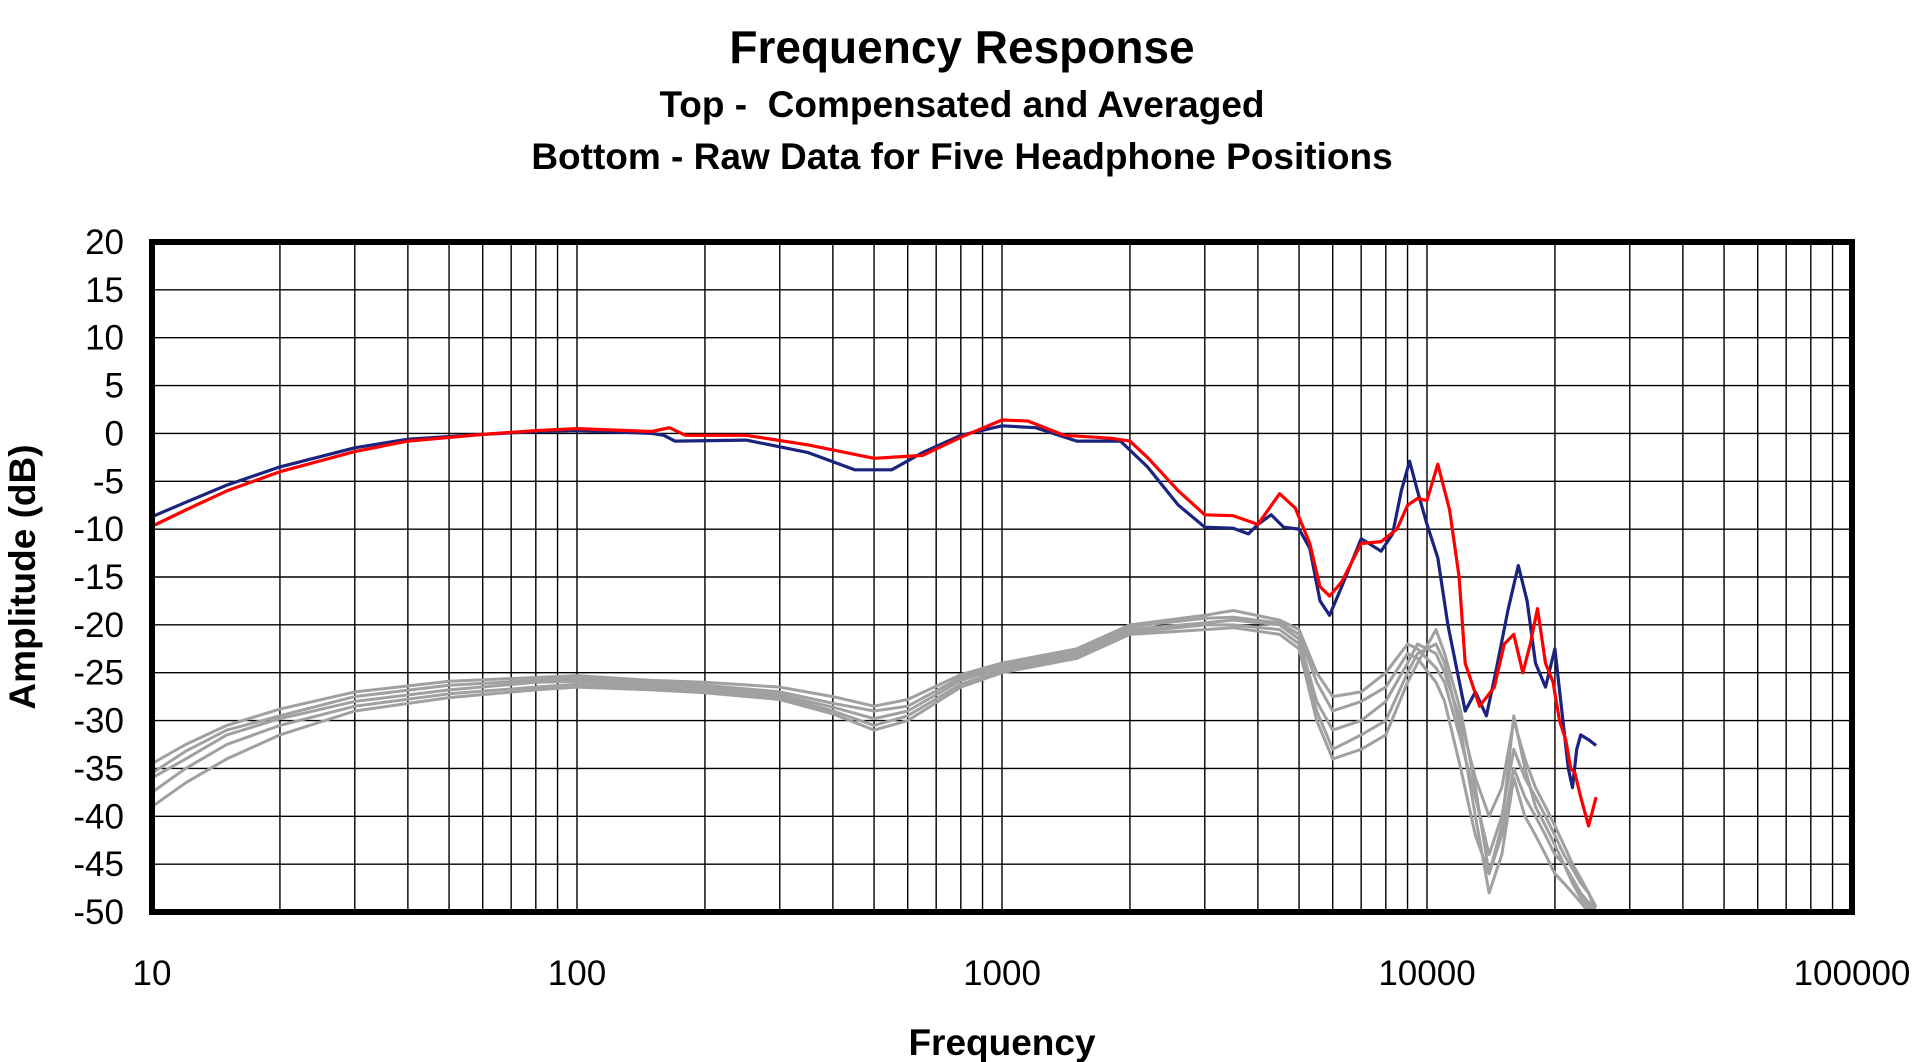 The image size is (1924, 1062). Describe the element at coordinates (98, 721) in the screenshot. I see `y-tick-label: -30` at that location.